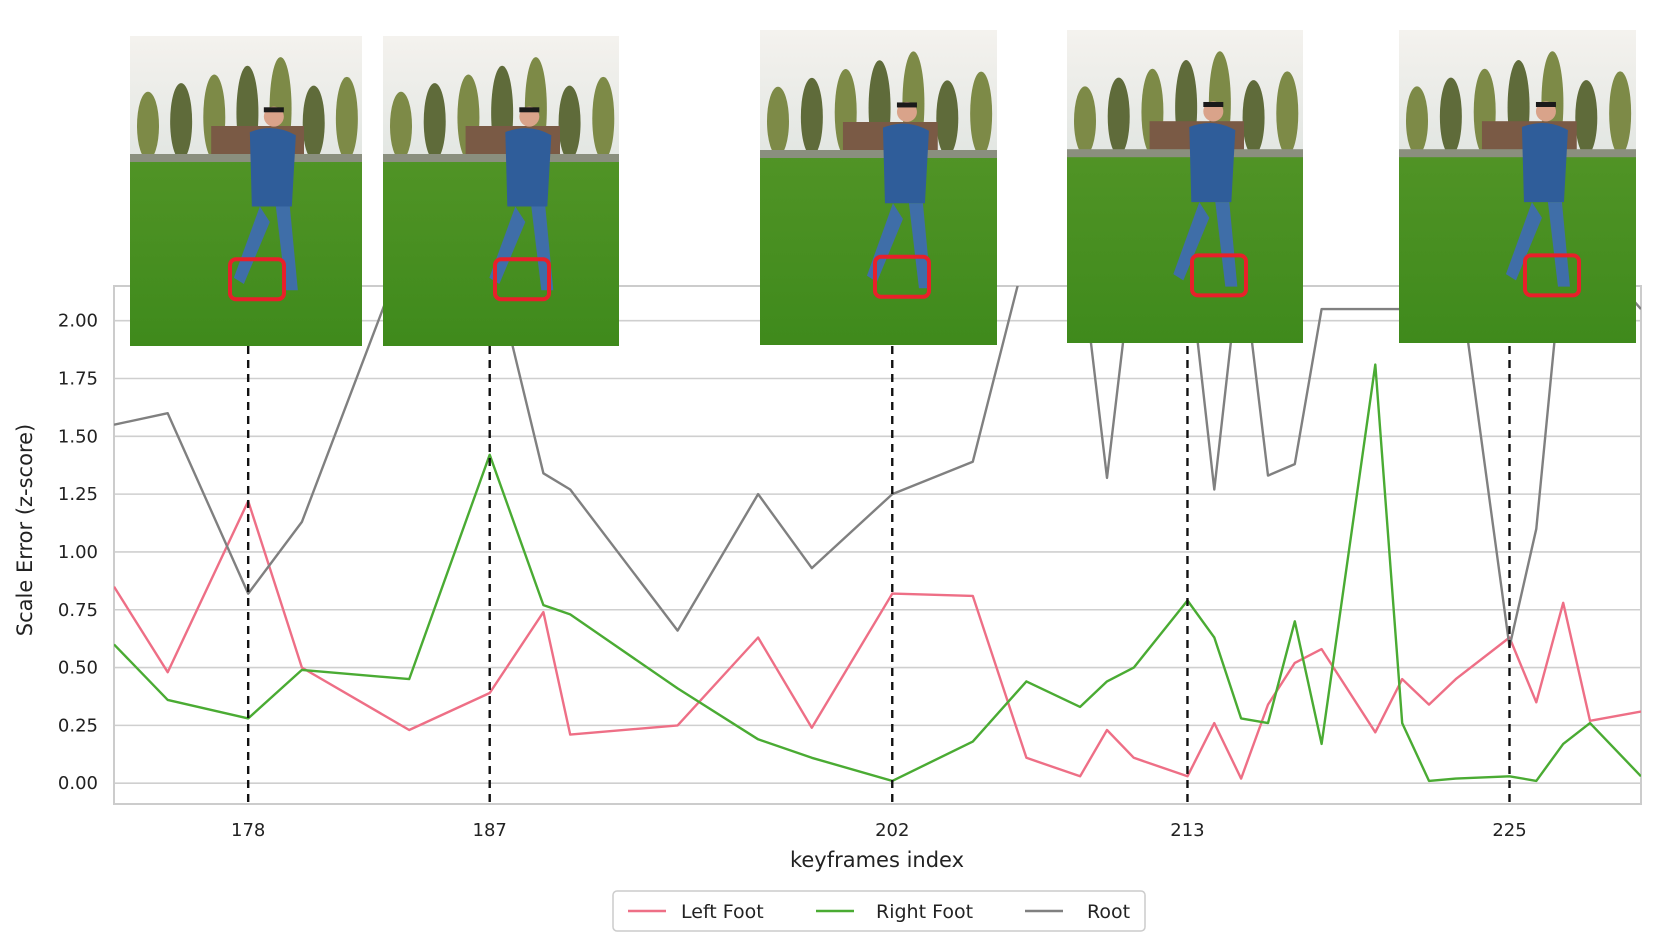 The image size is (1661, 944). What do you see at coordinates (78, 321) in the screenshot?
I see `y-tick-label: 2.00` at bounding box center [78, 321].